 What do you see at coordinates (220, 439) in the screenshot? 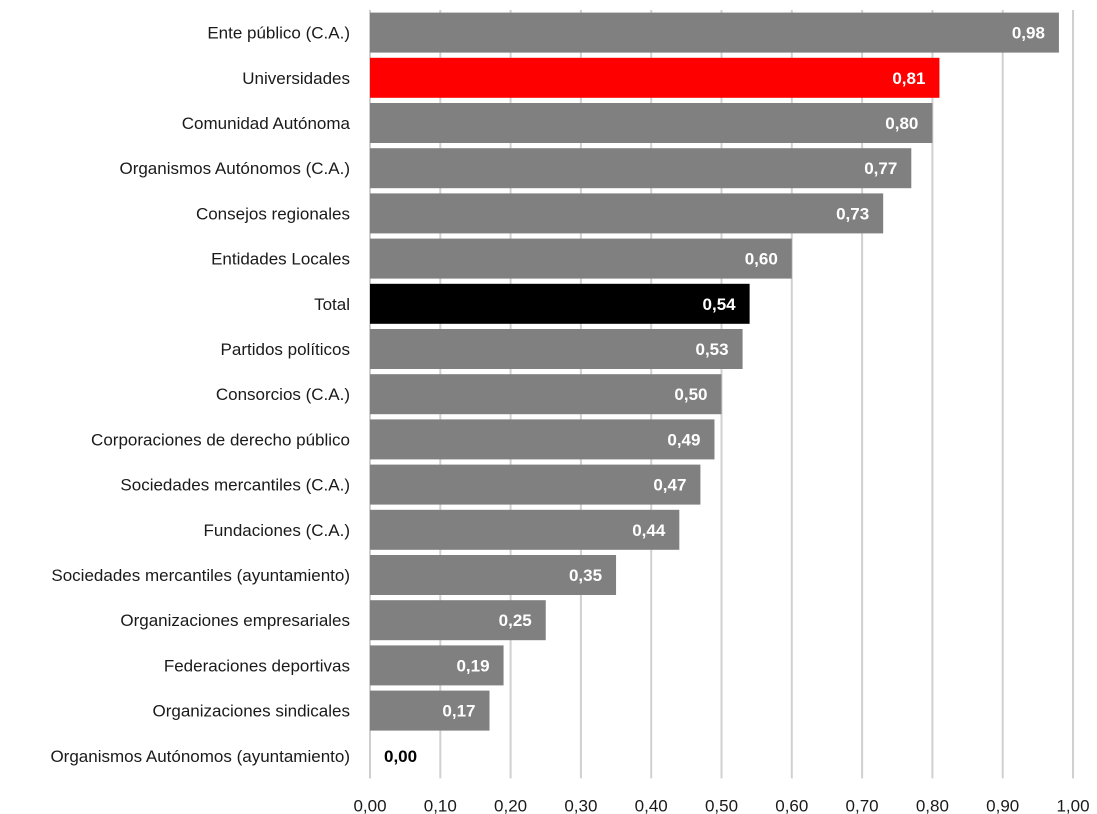
I see `category-label: Corporaciones de derecho público` at bounding box center [220, 439].